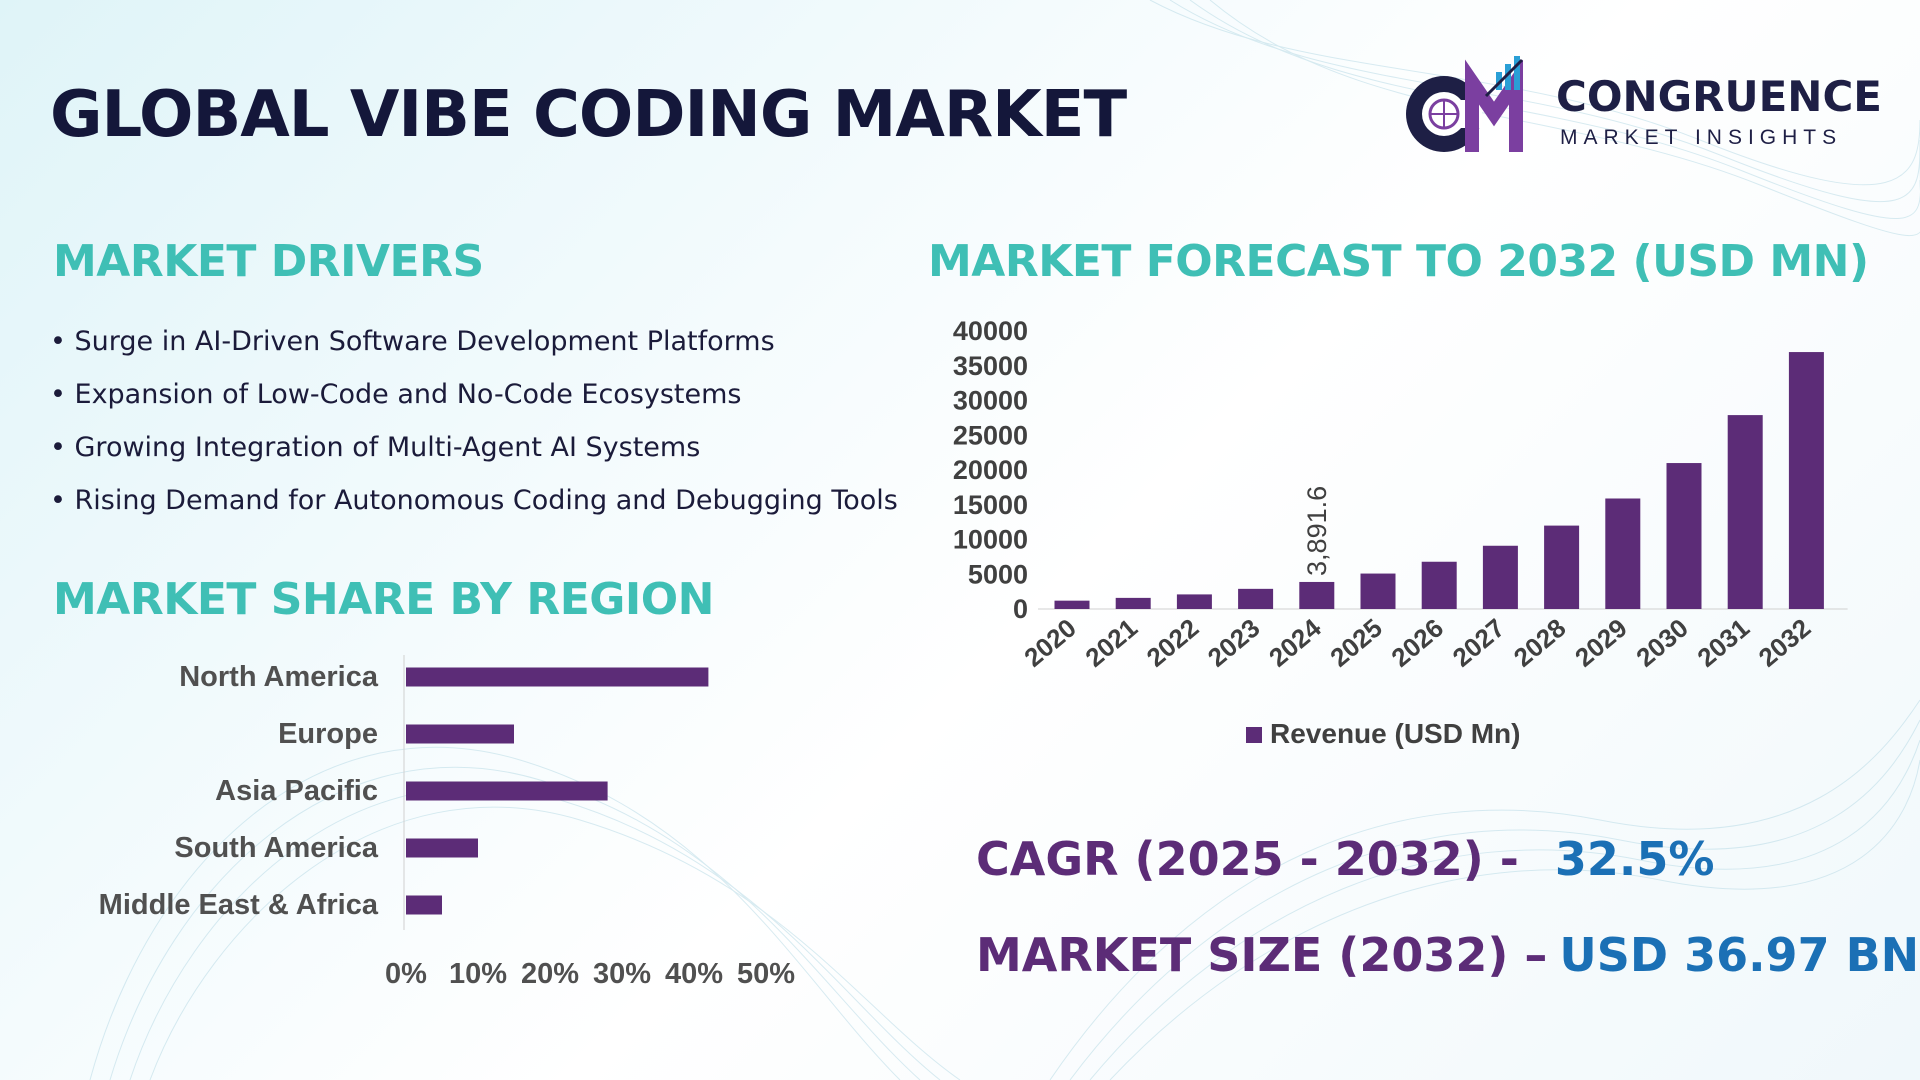 The width and height of the screenshot is (1920, 1080). What do you see at coordinates (550, 974) in the screenshot?
I see `x-tick-label: 20%` at bounding box center [550, 974].